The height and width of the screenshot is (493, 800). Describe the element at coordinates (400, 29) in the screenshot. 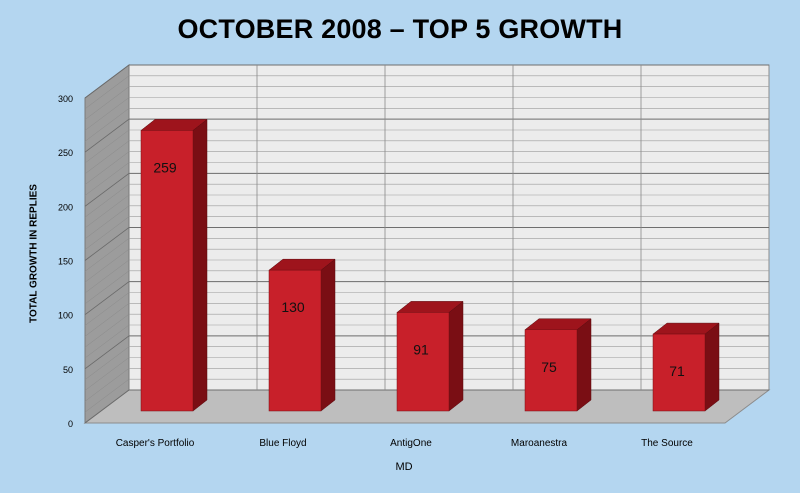

I see `chart-title: OCTOBER 2008 – TOP 5 GROWTH` at that location.